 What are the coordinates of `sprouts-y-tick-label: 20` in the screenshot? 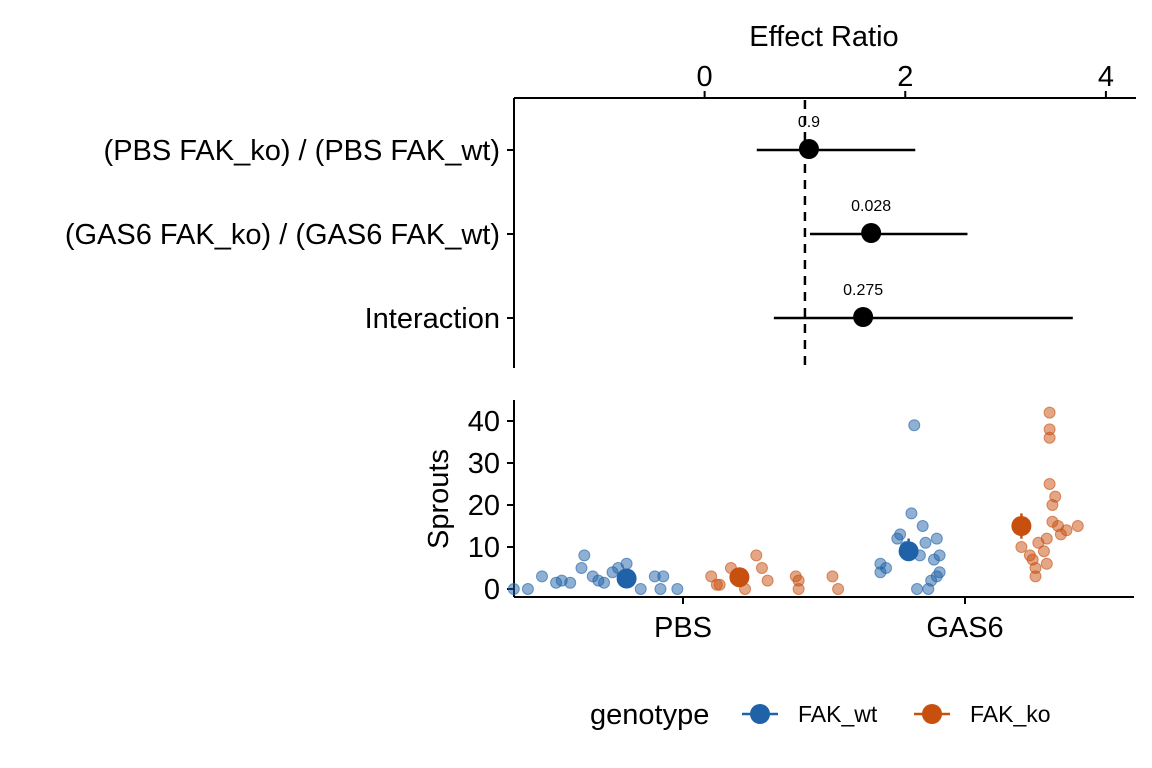 It's located at (484, 506).